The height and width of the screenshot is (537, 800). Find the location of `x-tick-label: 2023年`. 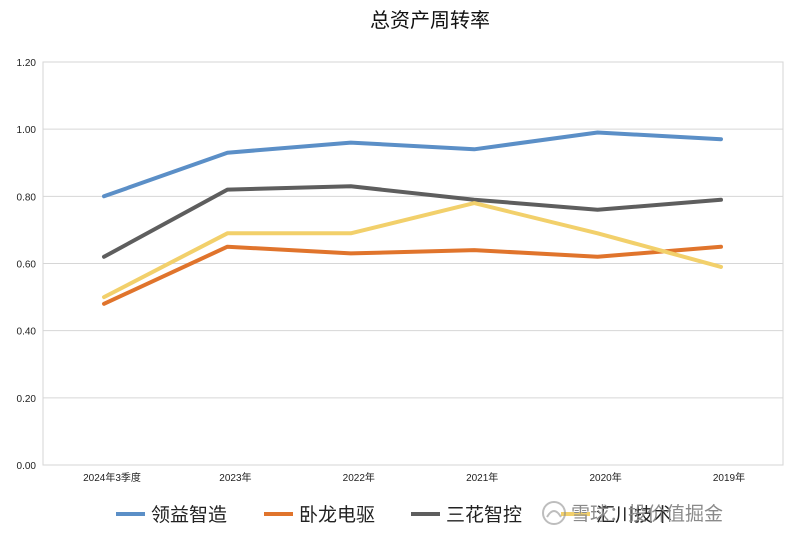

x-tick-label: 2023年 is located at coordinates (235, 477).